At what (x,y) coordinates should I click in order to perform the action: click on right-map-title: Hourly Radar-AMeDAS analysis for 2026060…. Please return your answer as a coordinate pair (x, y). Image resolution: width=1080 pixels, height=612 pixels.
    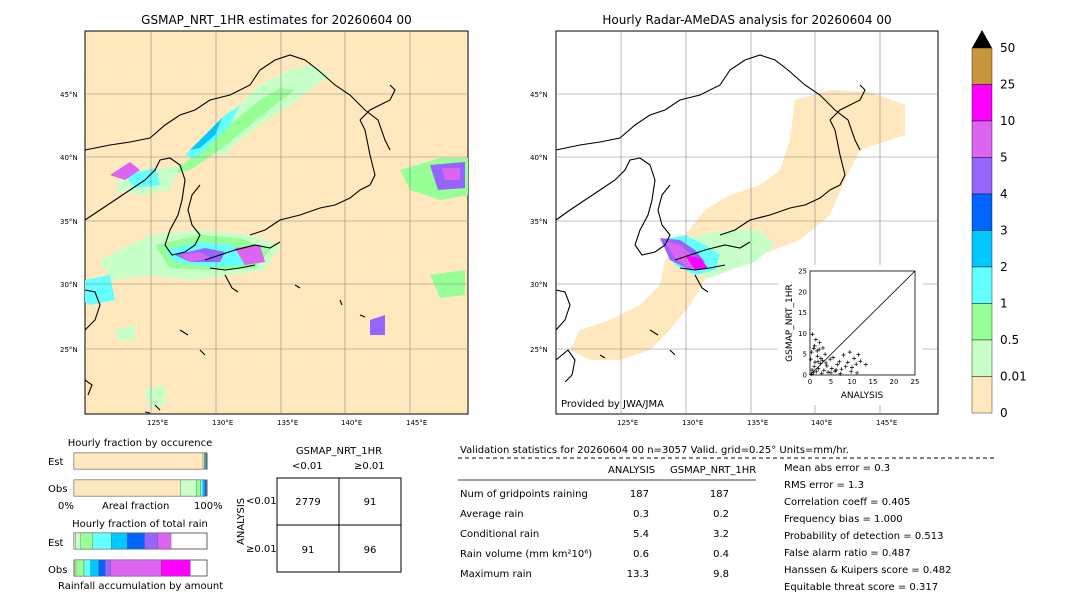
    Looking at the image, I should click on (747, 20).